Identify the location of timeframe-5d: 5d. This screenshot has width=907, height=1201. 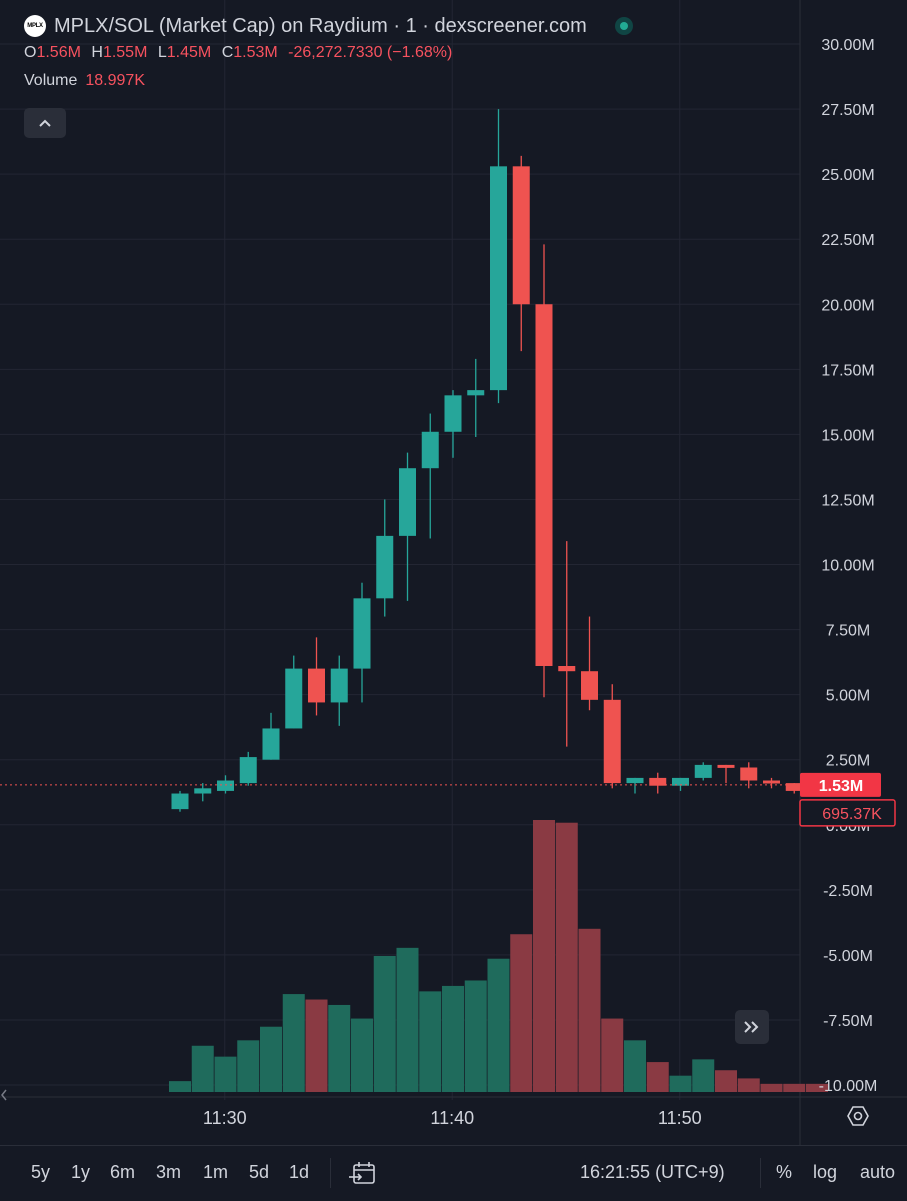
(259, 1172).